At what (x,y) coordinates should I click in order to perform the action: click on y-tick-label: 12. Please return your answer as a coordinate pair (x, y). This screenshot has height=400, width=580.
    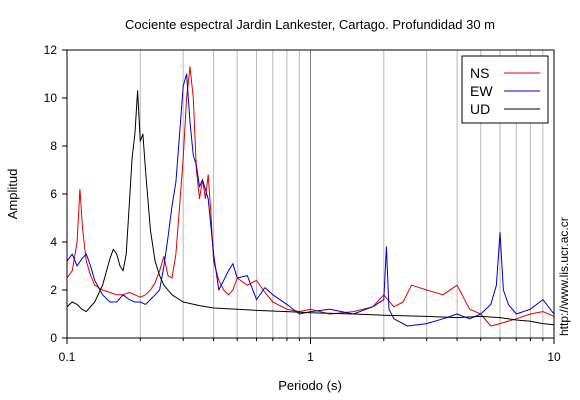
    Looking at the image, I should click on (51, 50).